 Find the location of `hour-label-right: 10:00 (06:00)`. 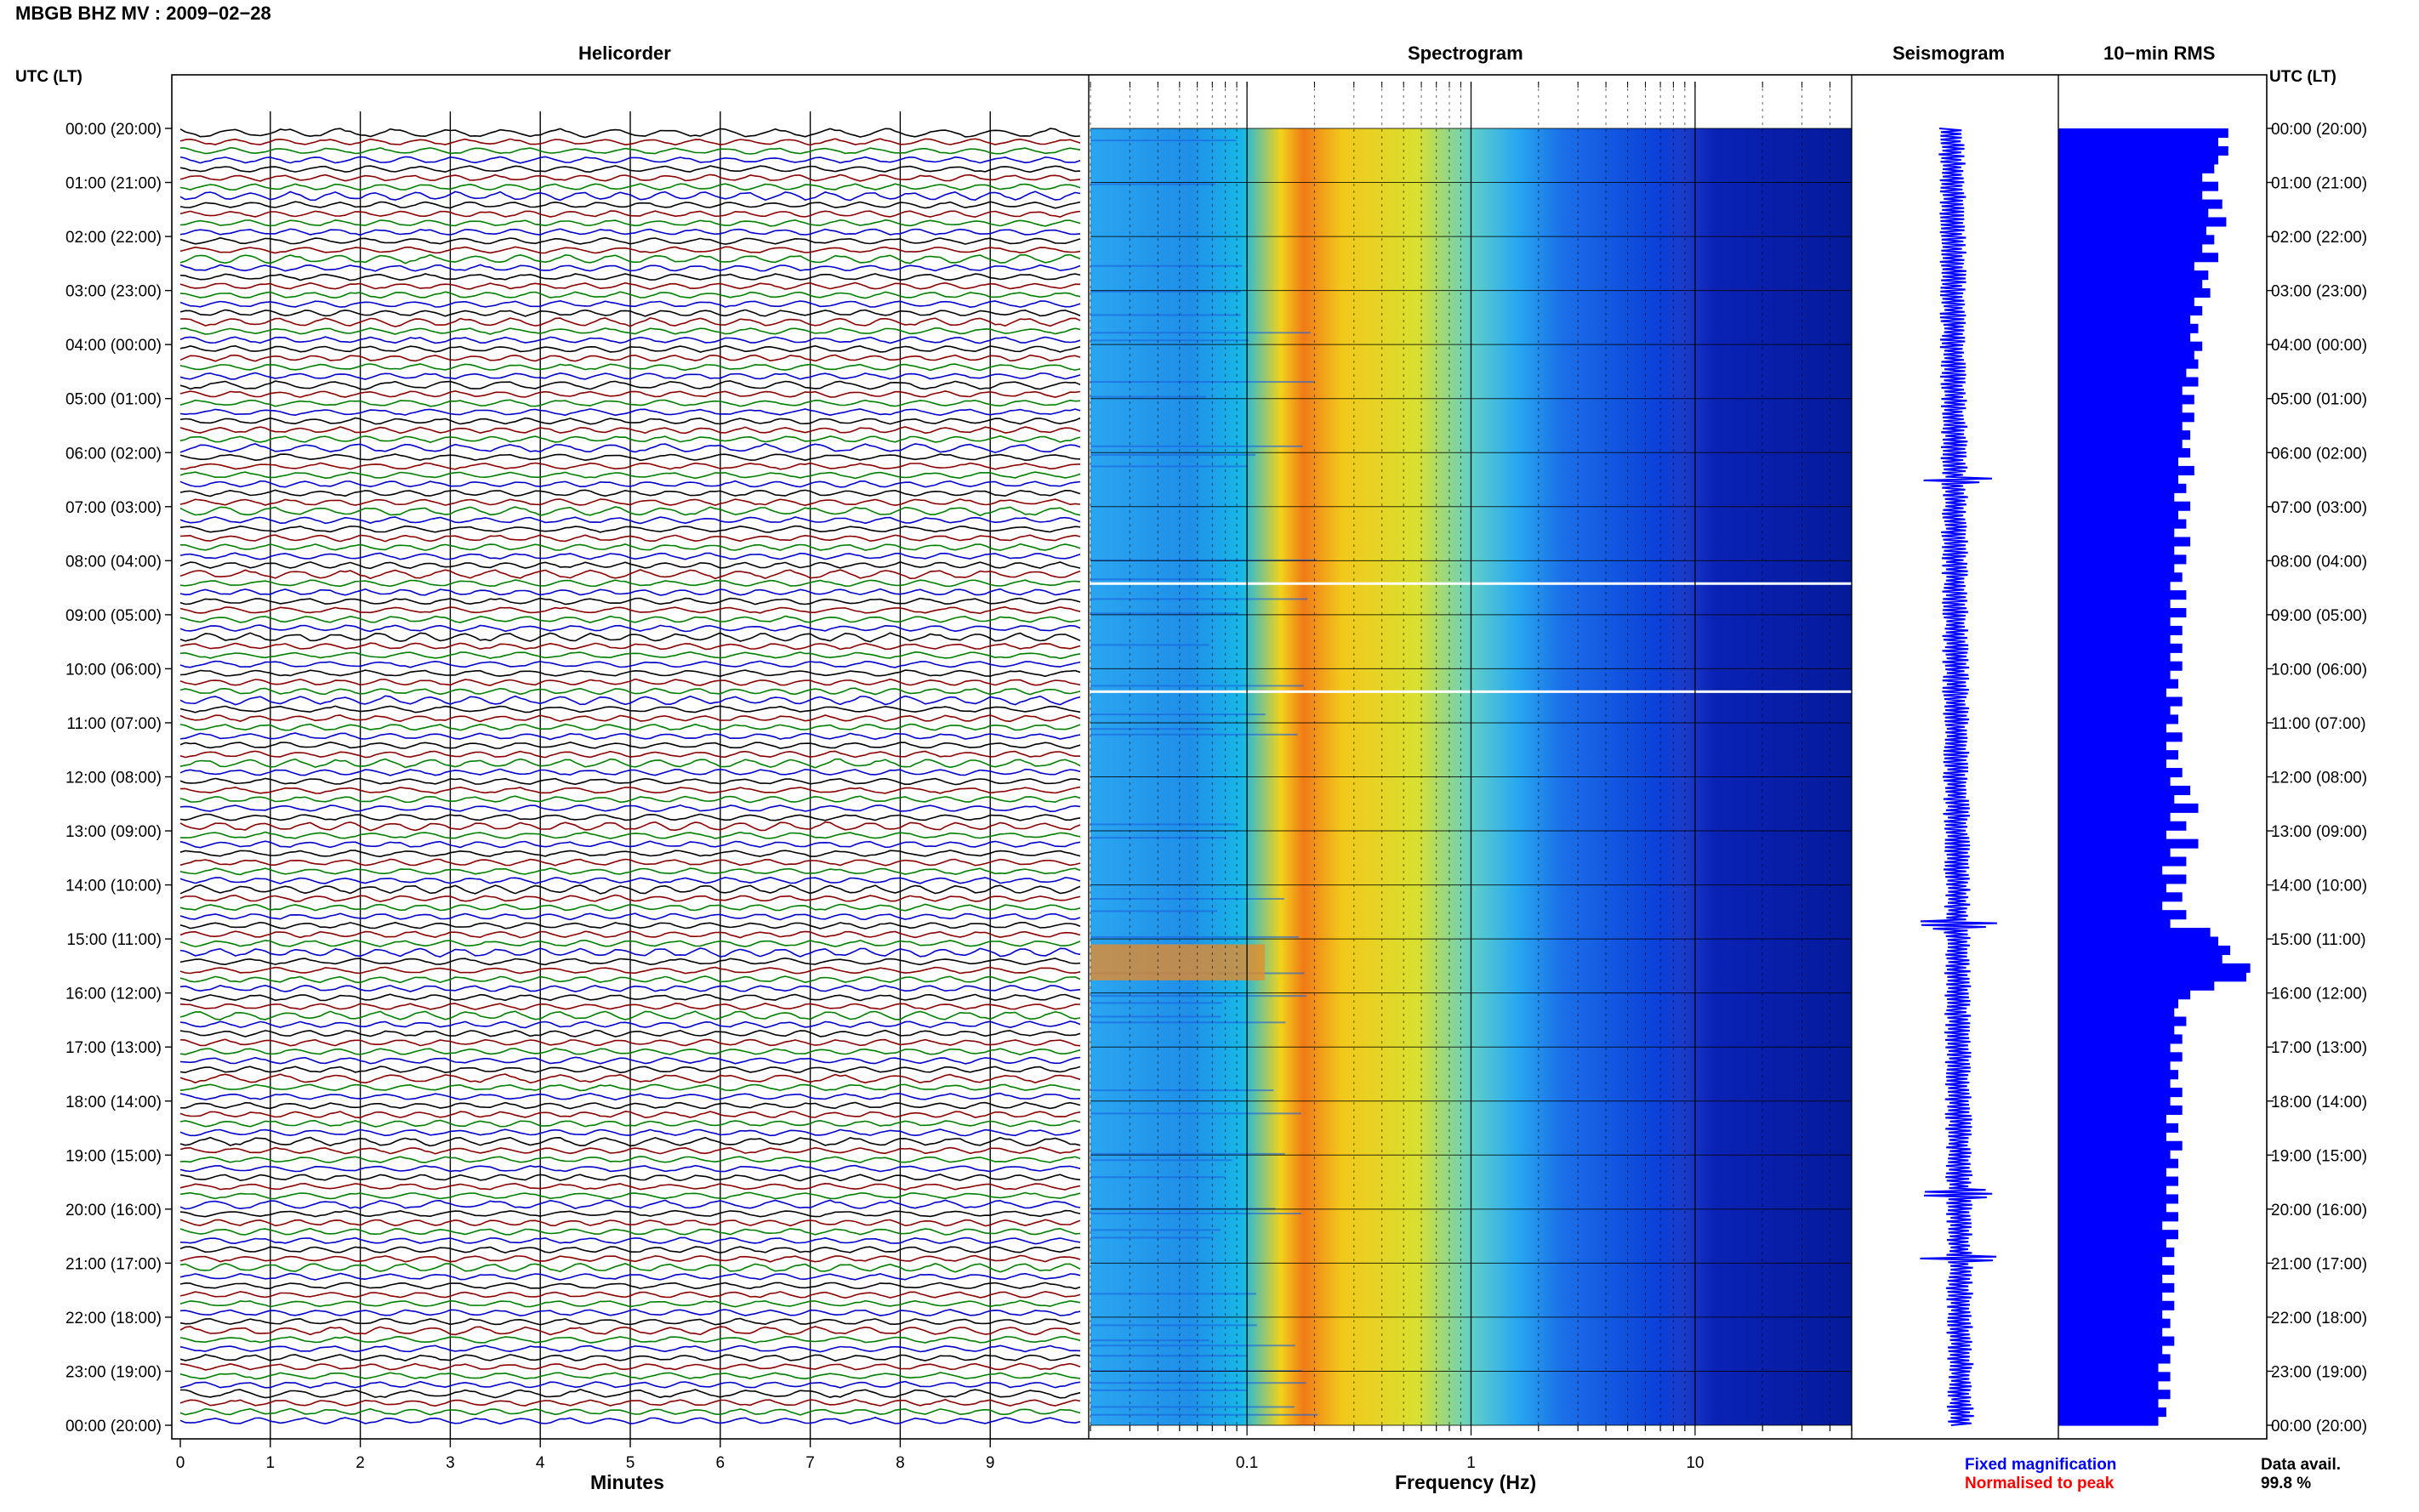

hour-label-right: 10:00 (06:00) is located at coordinates (2319, 670).